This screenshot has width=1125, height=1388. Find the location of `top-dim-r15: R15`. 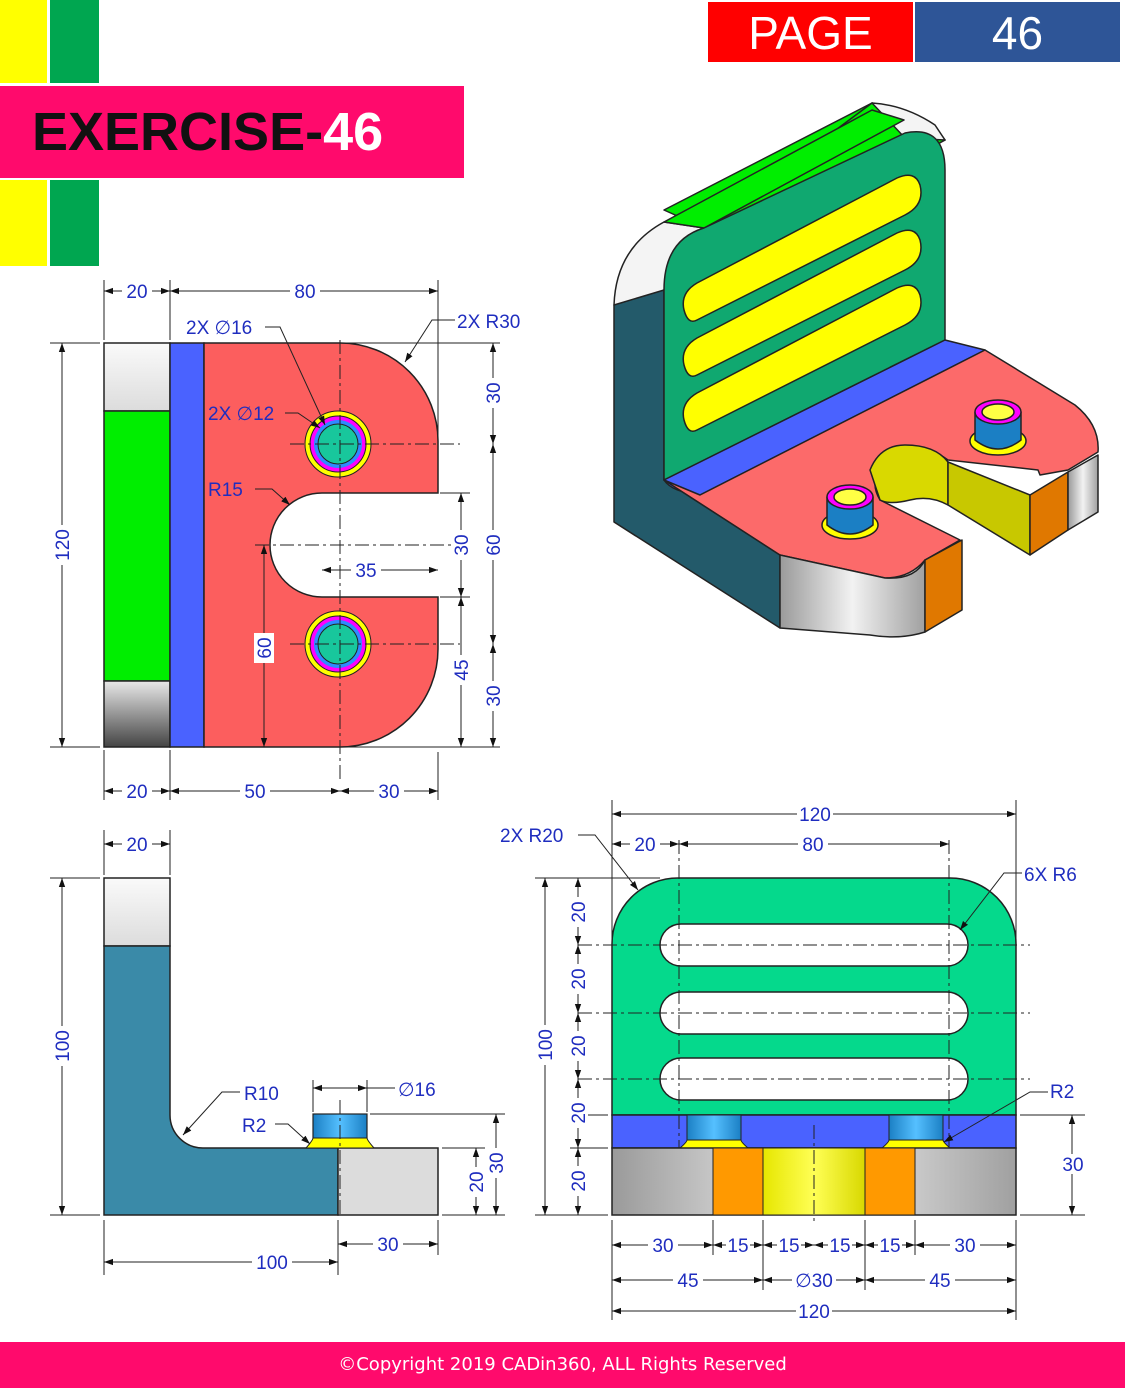

top-dim-r15: R15 is located at coordinates (225, 490).